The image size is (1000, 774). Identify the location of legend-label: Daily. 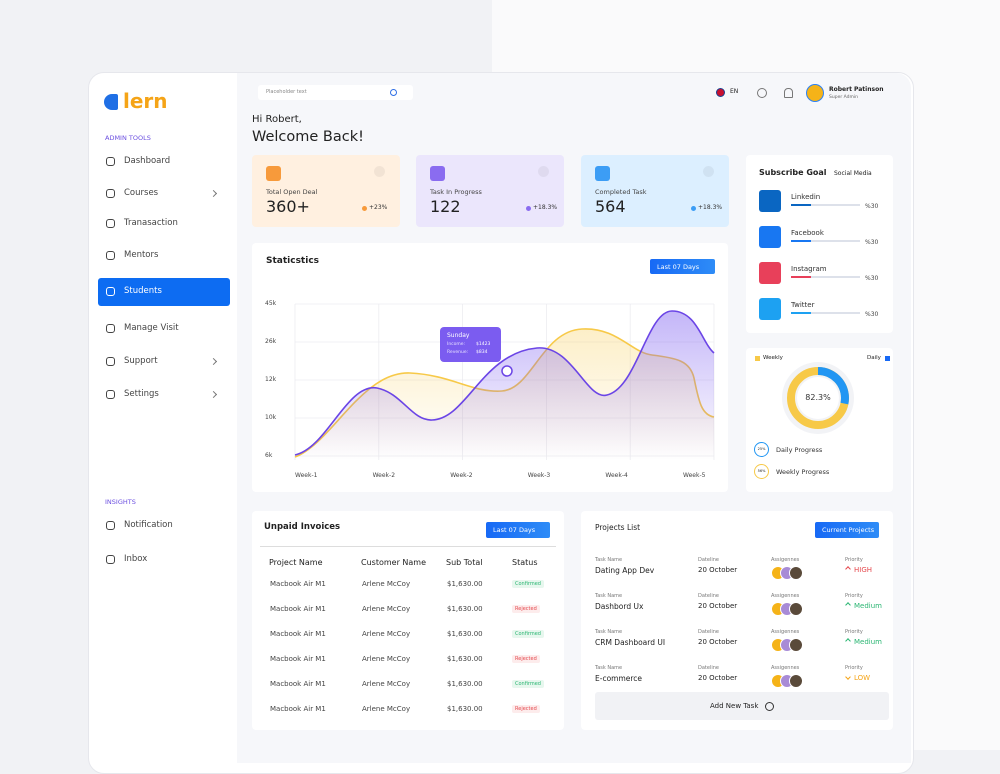
(874, 358).